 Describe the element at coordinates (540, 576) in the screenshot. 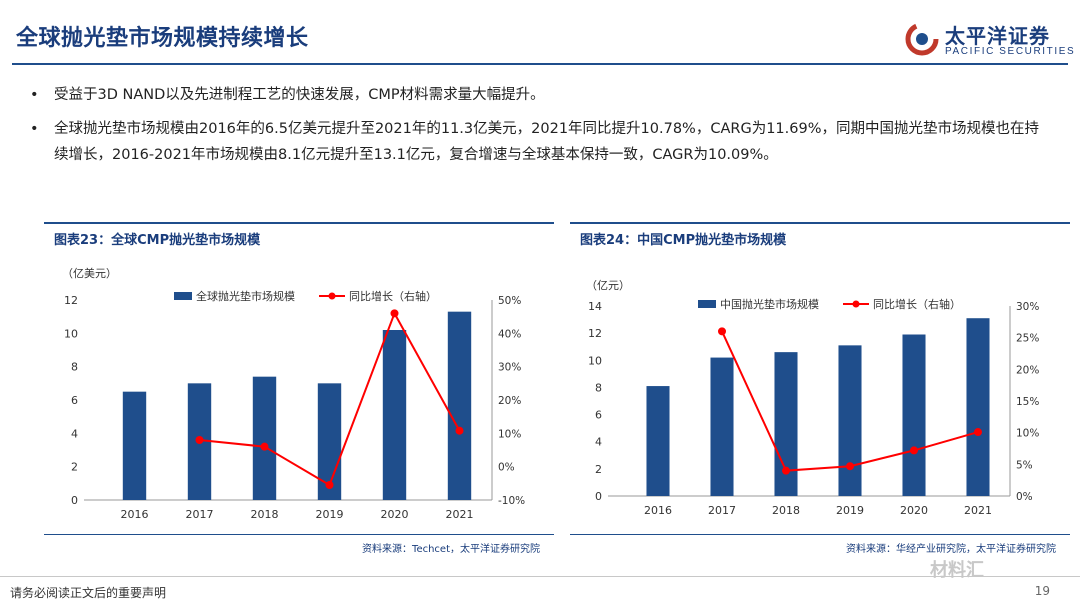

I see `footer-divider` at that location.